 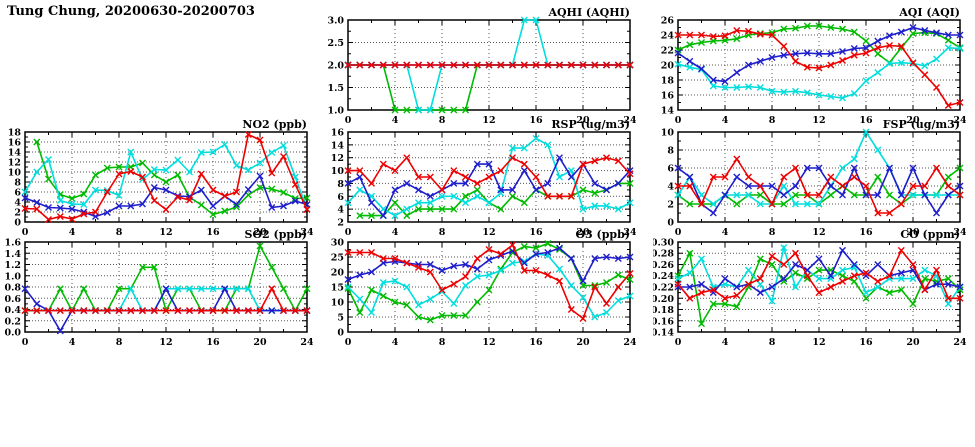 What do you see at coordinates (663, 288) in the screenshot?
I see `svg-text: 0.22` at bounding box center [663, 288].